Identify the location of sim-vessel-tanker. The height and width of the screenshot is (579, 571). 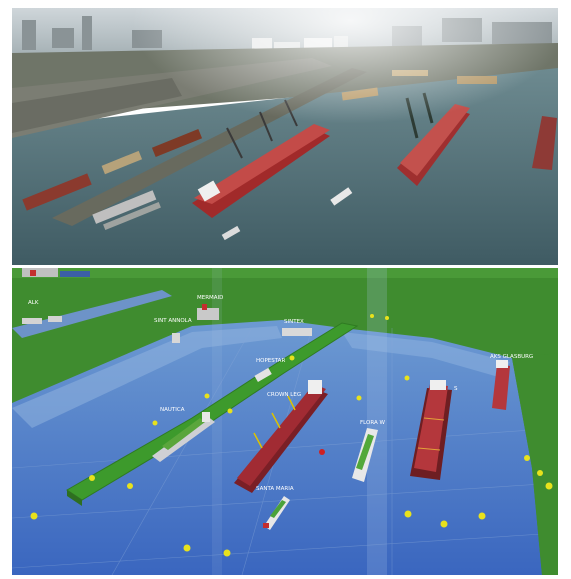
(431, 430).